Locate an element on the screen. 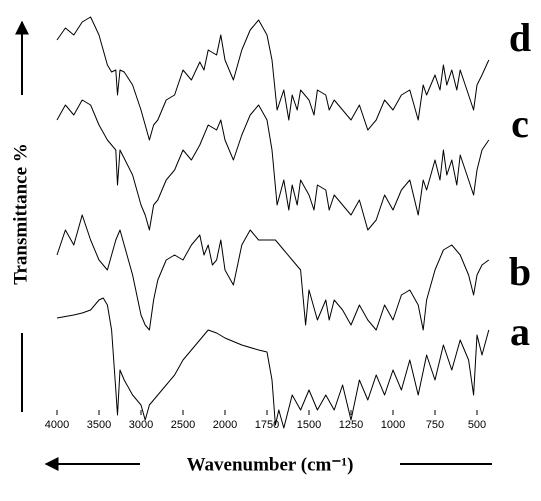 The image size is (541, 501). x-tick-label: 2500 is located at coordinates (183, 425).